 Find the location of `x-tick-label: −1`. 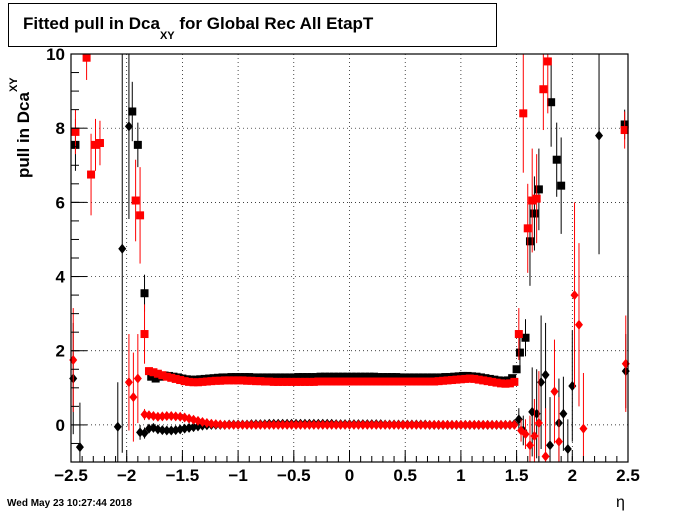

x-tick-label: −1 is located at coordinates (237, 475).